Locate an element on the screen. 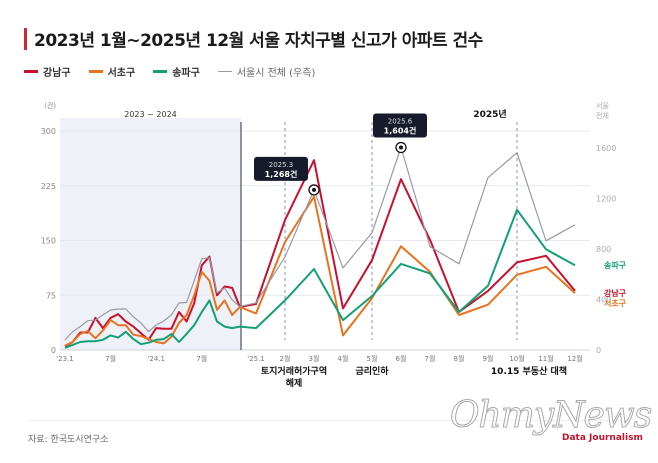 The width and height of the screenshot is (658, 463). legend-item-seocho: 서초구 is located at coordinates (112, 71).